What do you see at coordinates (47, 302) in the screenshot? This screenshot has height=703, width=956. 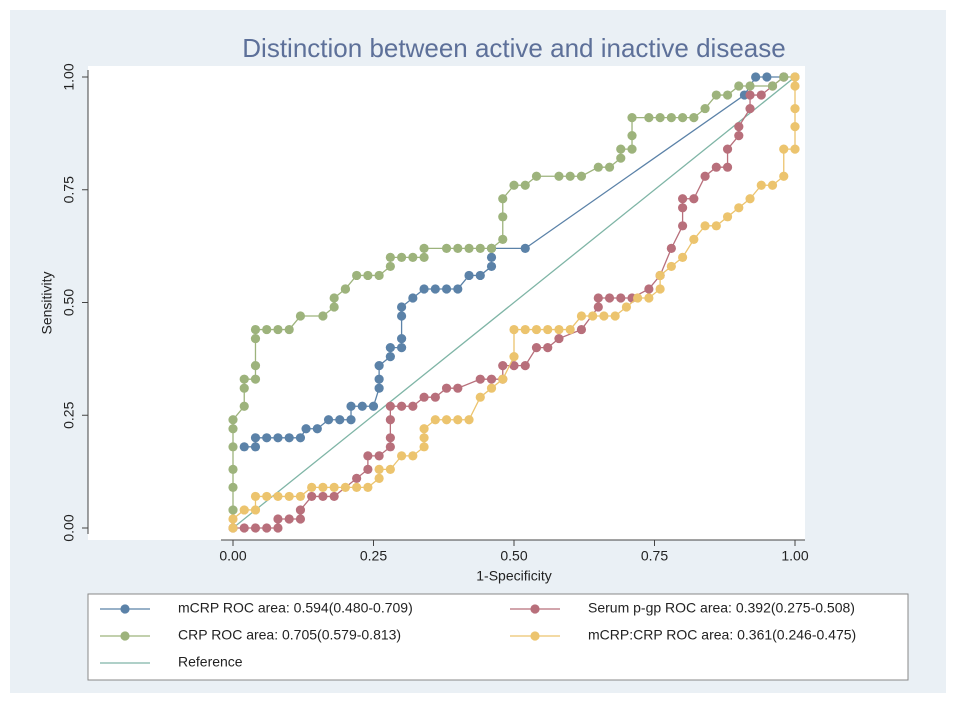 I see `y-axis-title: Sensitivity` at bounding box center [47, 302].